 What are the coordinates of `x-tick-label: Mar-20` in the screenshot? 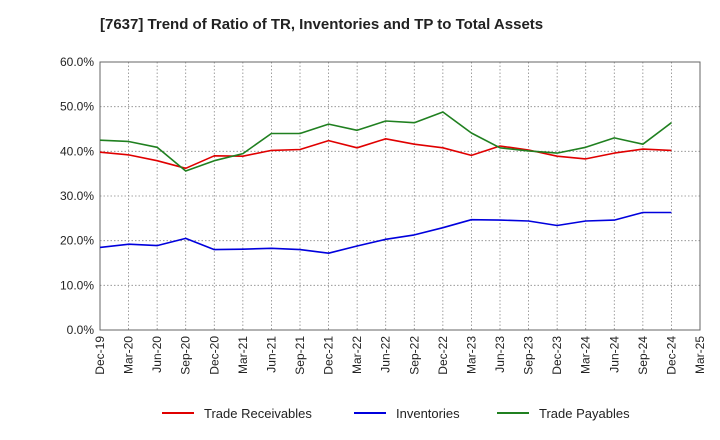 It's located at (129, 355).